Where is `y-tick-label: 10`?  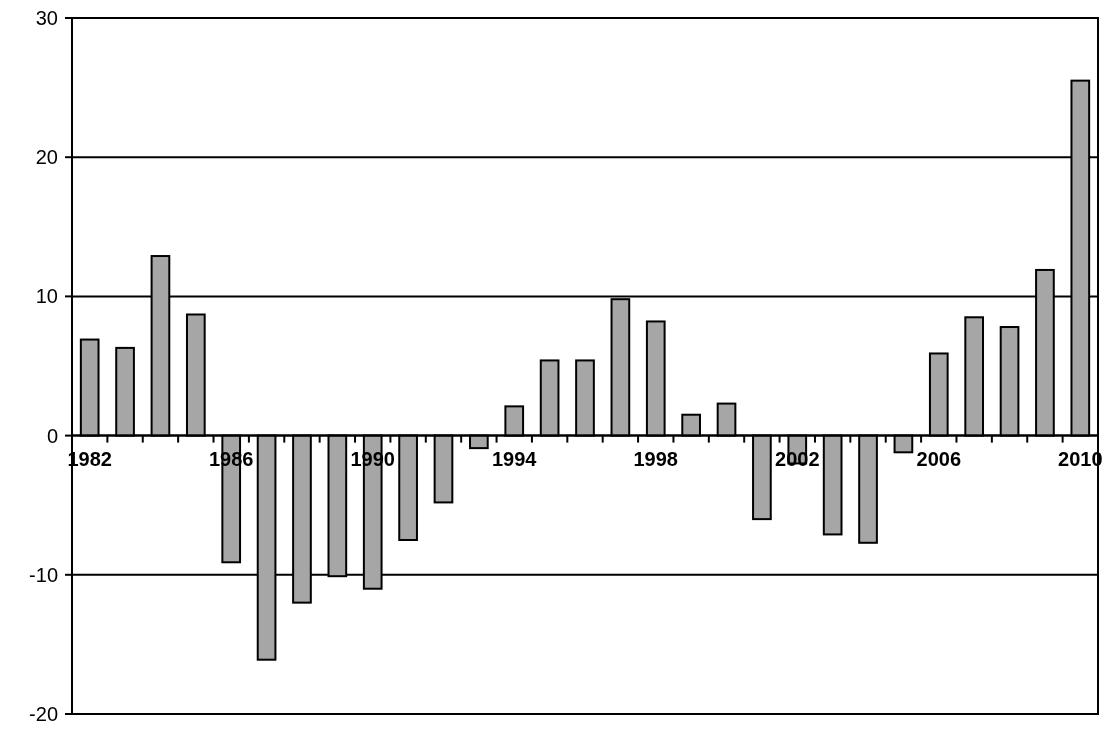 y-tick-label: 10 is located at coordinates (46, 296).